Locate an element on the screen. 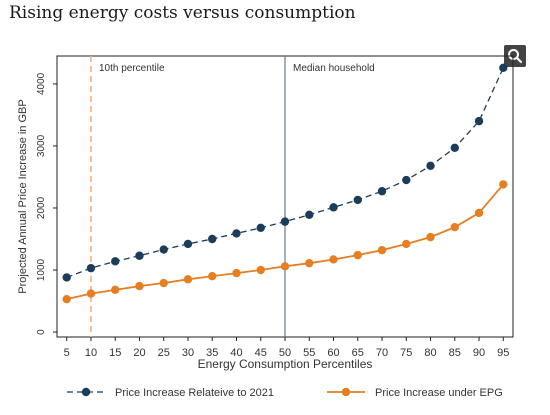  reference-line-label: 10th percentile is located at coordinates (132, 68).